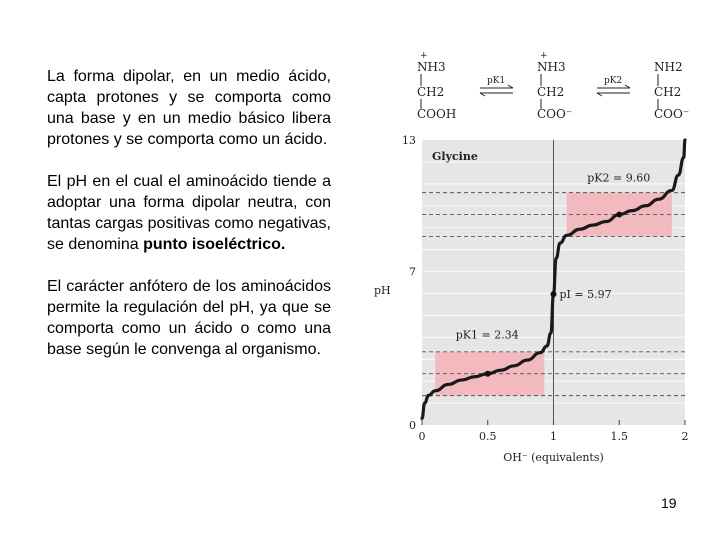  I want to click on species-2: + NH3 CH2 COO⁻, so click(554, 86).